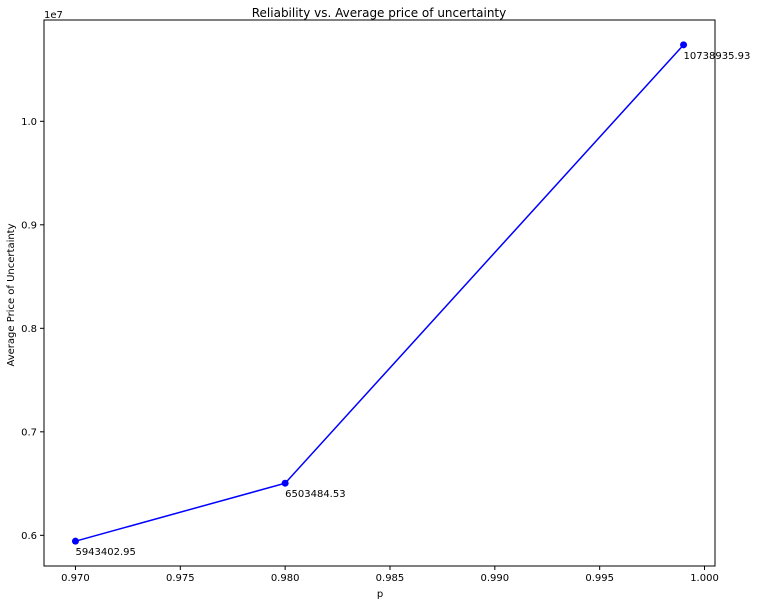 The width and height of the screenshot is (757, 604). What do you see at coordinates (704, 578) in the screenshot?
I see `x-tick-label: 1.000` at bounding box center [704, 578].